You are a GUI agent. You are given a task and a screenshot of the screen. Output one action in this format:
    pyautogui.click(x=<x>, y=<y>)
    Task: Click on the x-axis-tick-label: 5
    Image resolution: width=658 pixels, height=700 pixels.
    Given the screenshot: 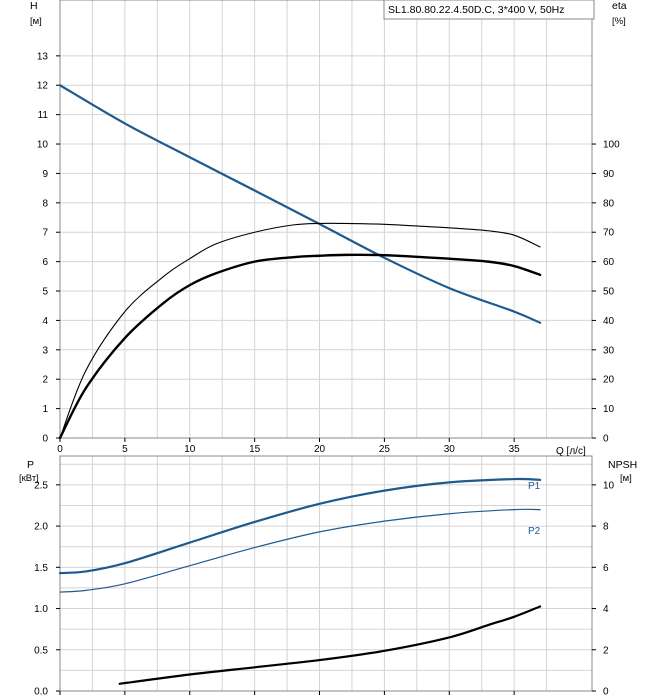 What is the action you would take?
    pyautogui.click(x=125, y=449)
    